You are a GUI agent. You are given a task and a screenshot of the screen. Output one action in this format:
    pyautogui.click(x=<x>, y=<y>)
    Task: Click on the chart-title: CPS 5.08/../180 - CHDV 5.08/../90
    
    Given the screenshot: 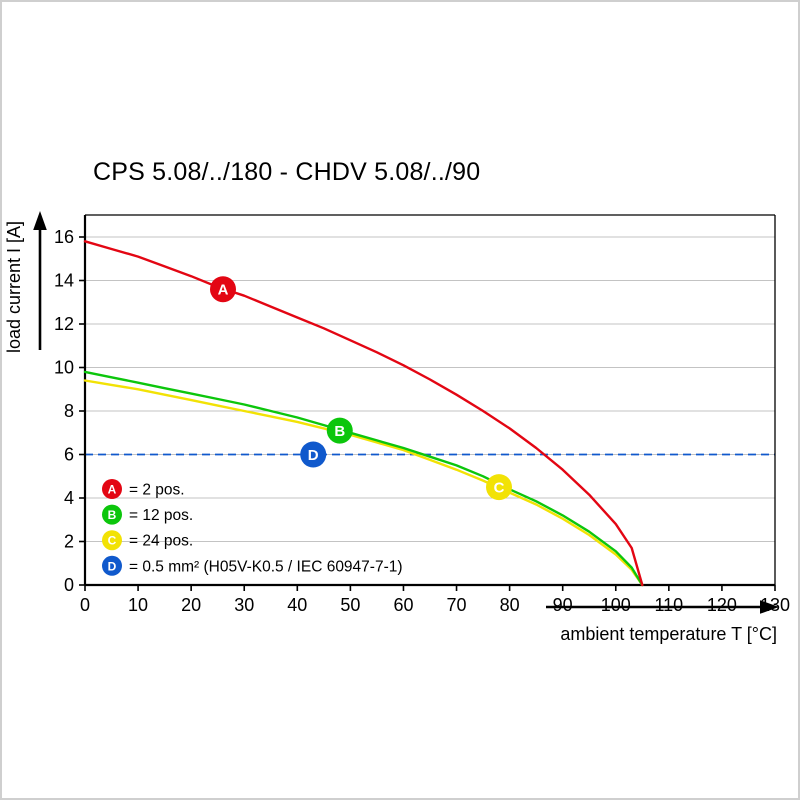 What is the action you would take?
    pyautogui.click(x=287, y=172)
    